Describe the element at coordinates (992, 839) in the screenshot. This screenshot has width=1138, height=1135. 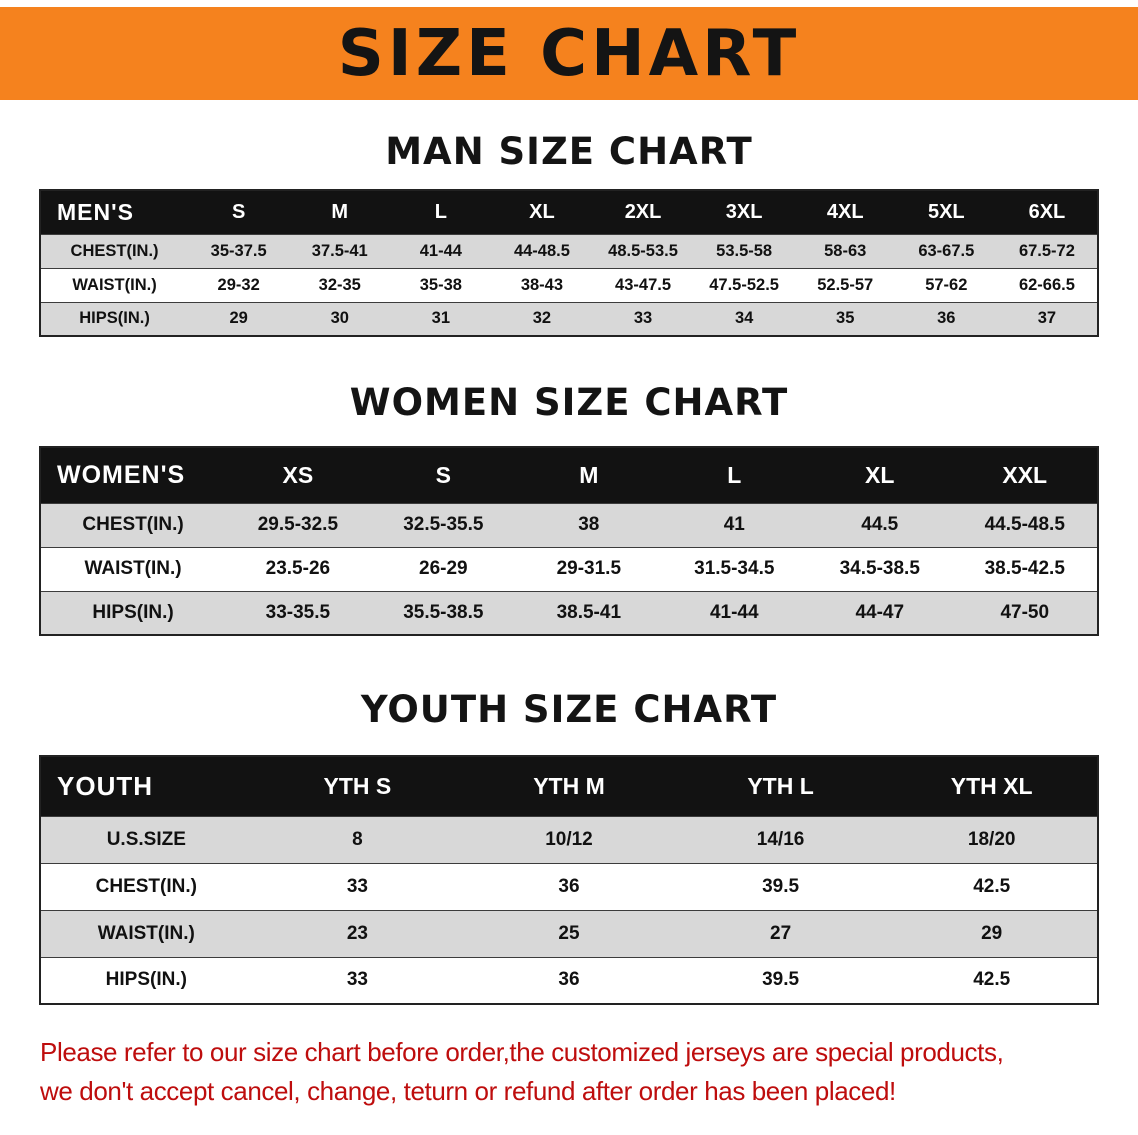
I see `value-cell: 18/20` at that location.